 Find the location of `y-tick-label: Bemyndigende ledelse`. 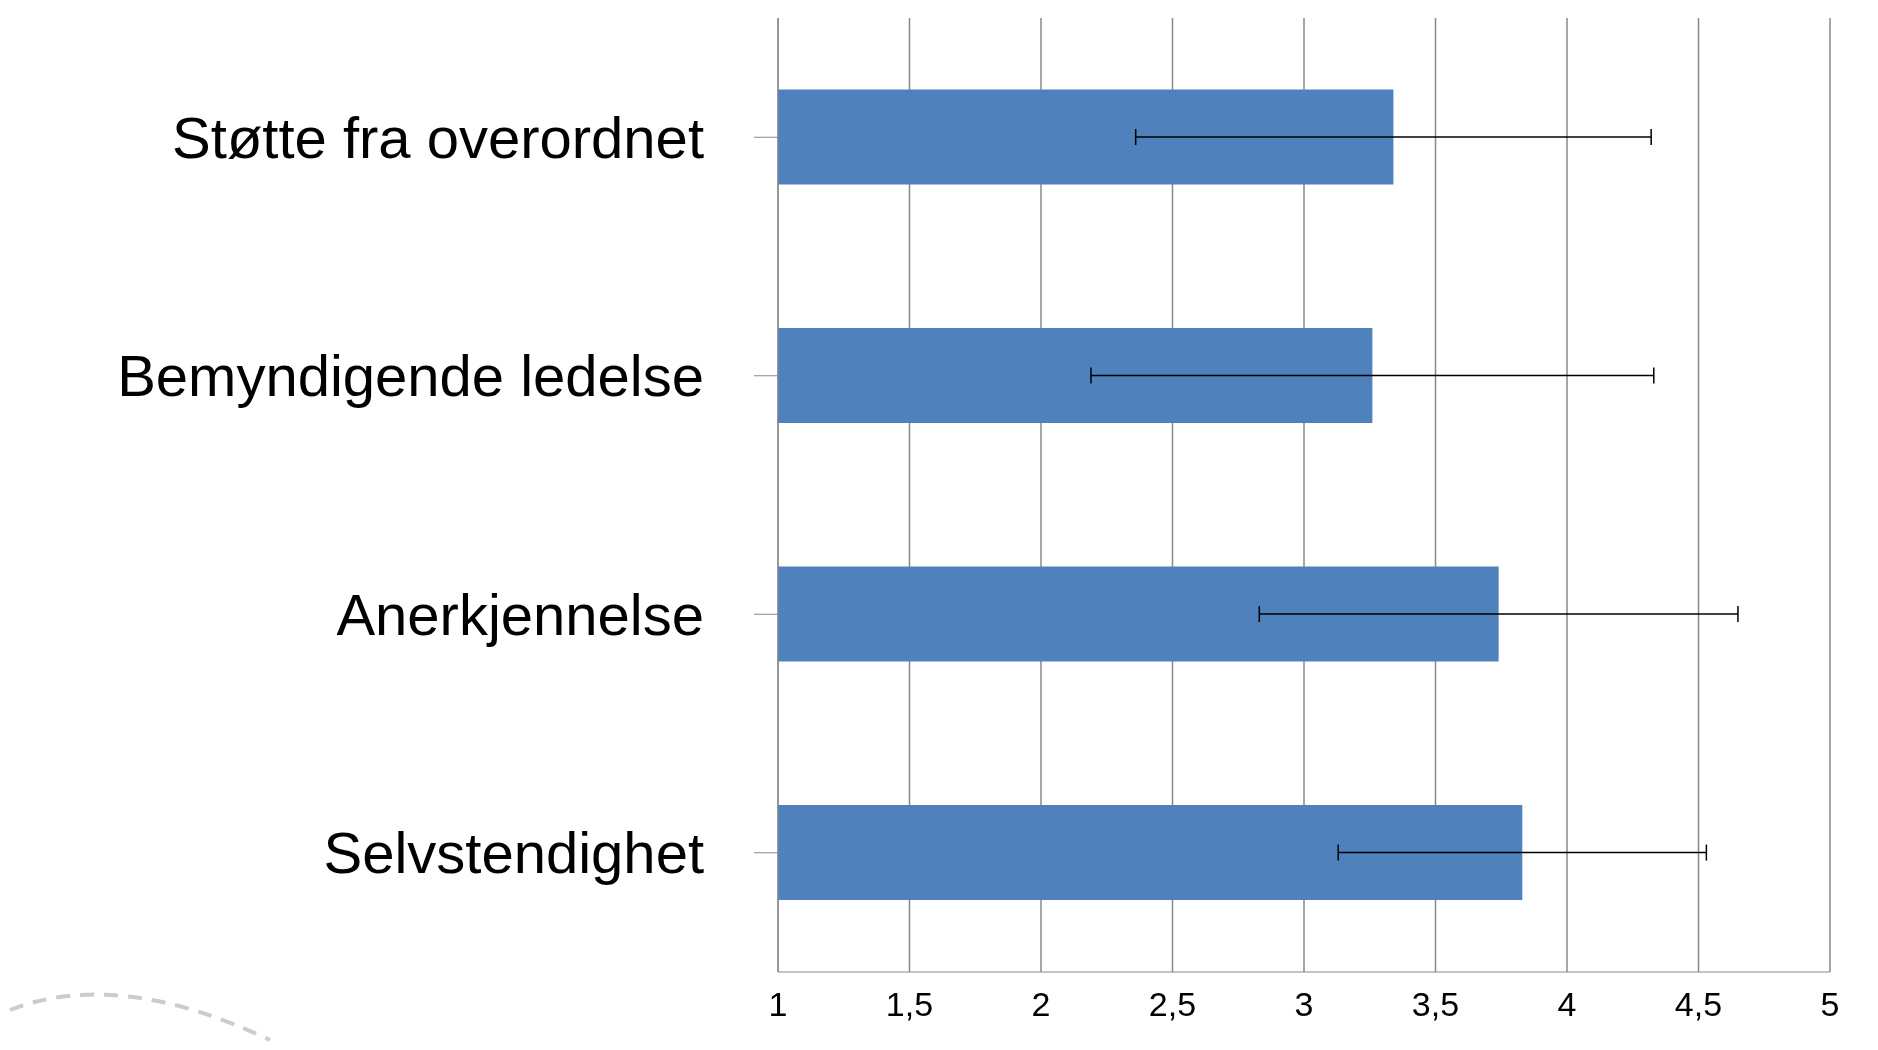

y-tick-label: Bemyndigende ledelse is located at coordinates (410, 376).